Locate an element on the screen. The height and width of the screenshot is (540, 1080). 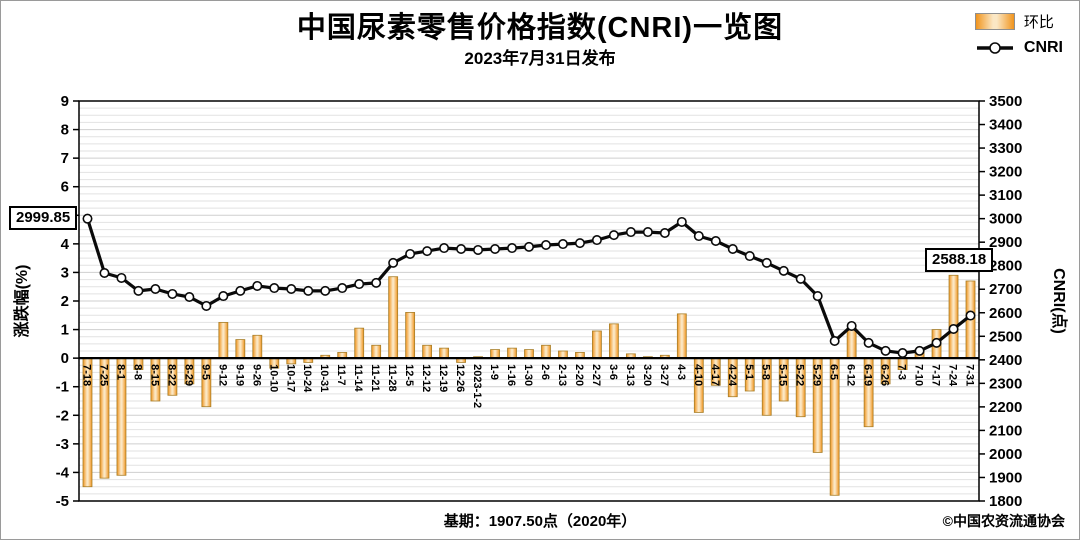
x-label-10-24: 10-24 is located at coordinates (307, 378).